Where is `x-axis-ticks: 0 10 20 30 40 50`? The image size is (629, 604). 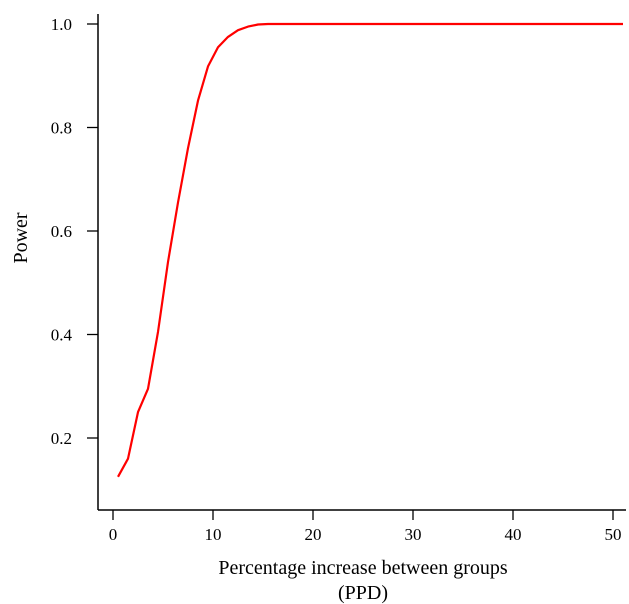
x-axis-ticks: 0 10 20 30 40 50 is located at coordinates (365, 527).